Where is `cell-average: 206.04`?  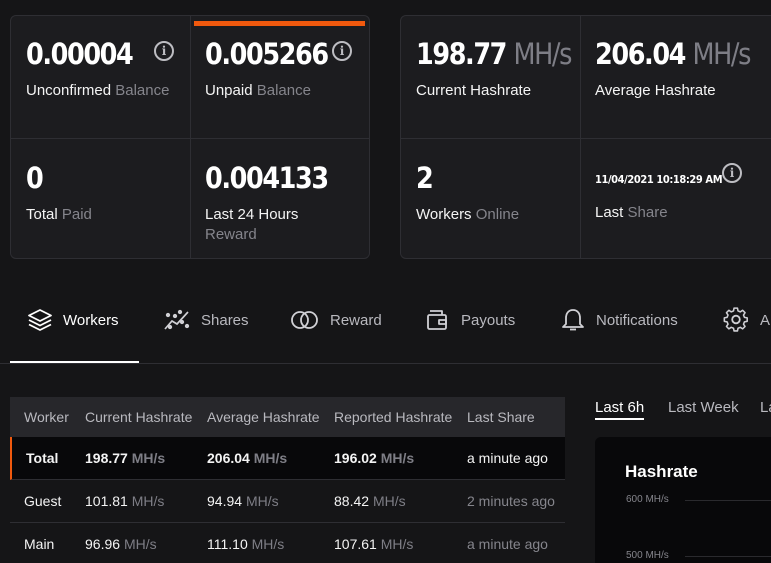 cell-average: 206.04 is located at coordinates (228, 458).